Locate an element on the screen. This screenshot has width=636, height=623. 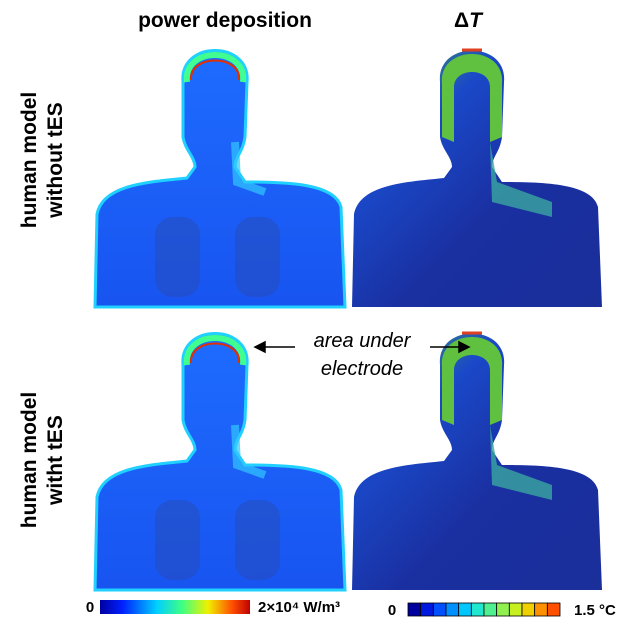
column-title: ΔT is located at coordinates (469, 20).